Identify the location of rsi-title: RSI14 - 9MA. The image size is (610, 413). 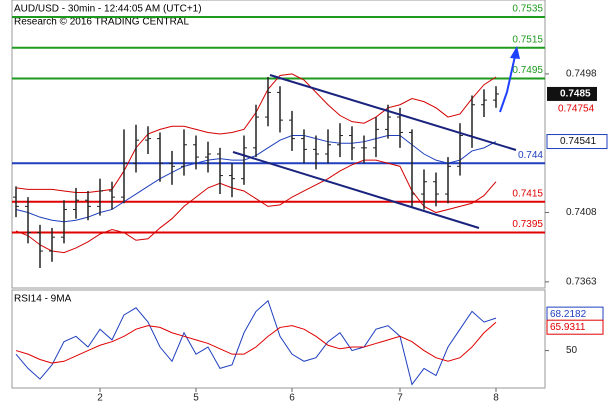
(43, 299).